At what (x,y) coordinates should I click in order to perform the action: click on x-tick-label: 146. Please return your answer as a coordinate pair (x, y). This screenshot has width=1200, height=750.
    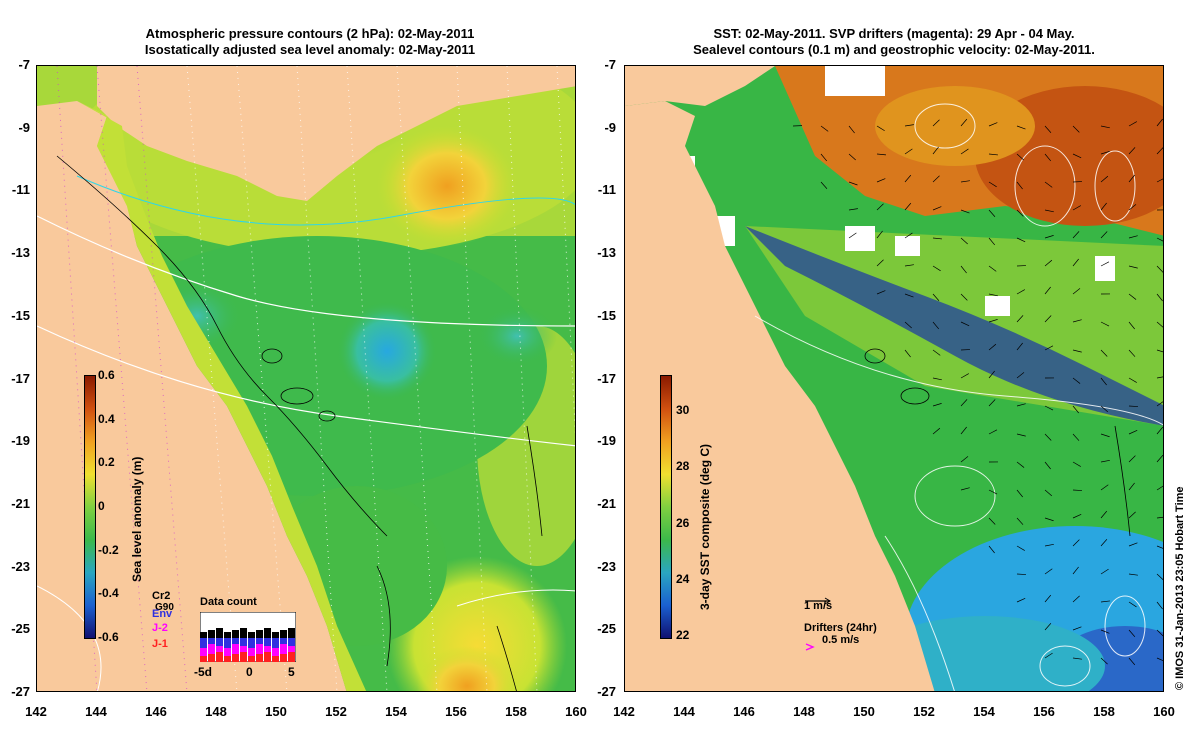
    Looking at the image, I should click on (744, 711).